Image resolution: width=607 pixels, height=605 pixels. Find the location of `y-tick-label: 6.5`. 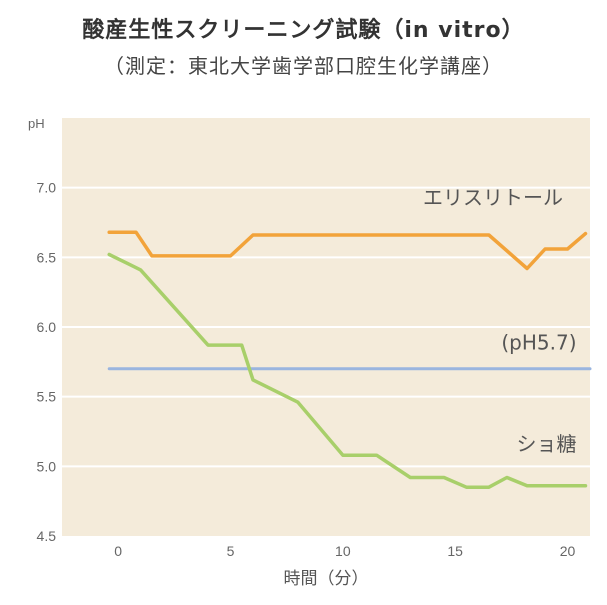

y-tick-label: 6.5 is located at coordinates (47, 257).